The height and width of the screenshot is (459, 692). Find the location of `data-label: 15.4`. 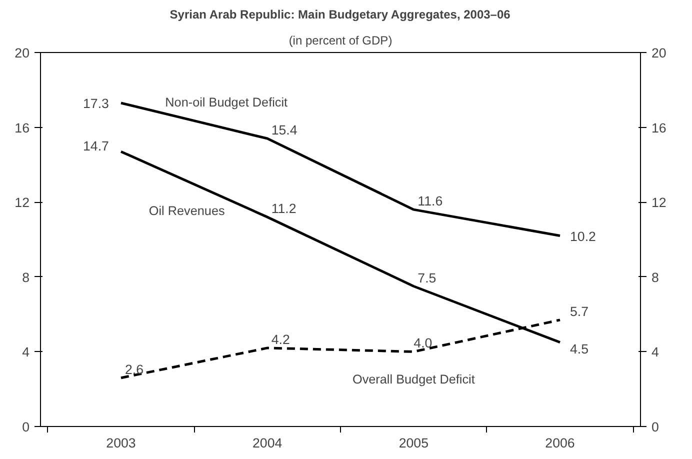

data-label: 15.4 is located at coordinates (284, 130).